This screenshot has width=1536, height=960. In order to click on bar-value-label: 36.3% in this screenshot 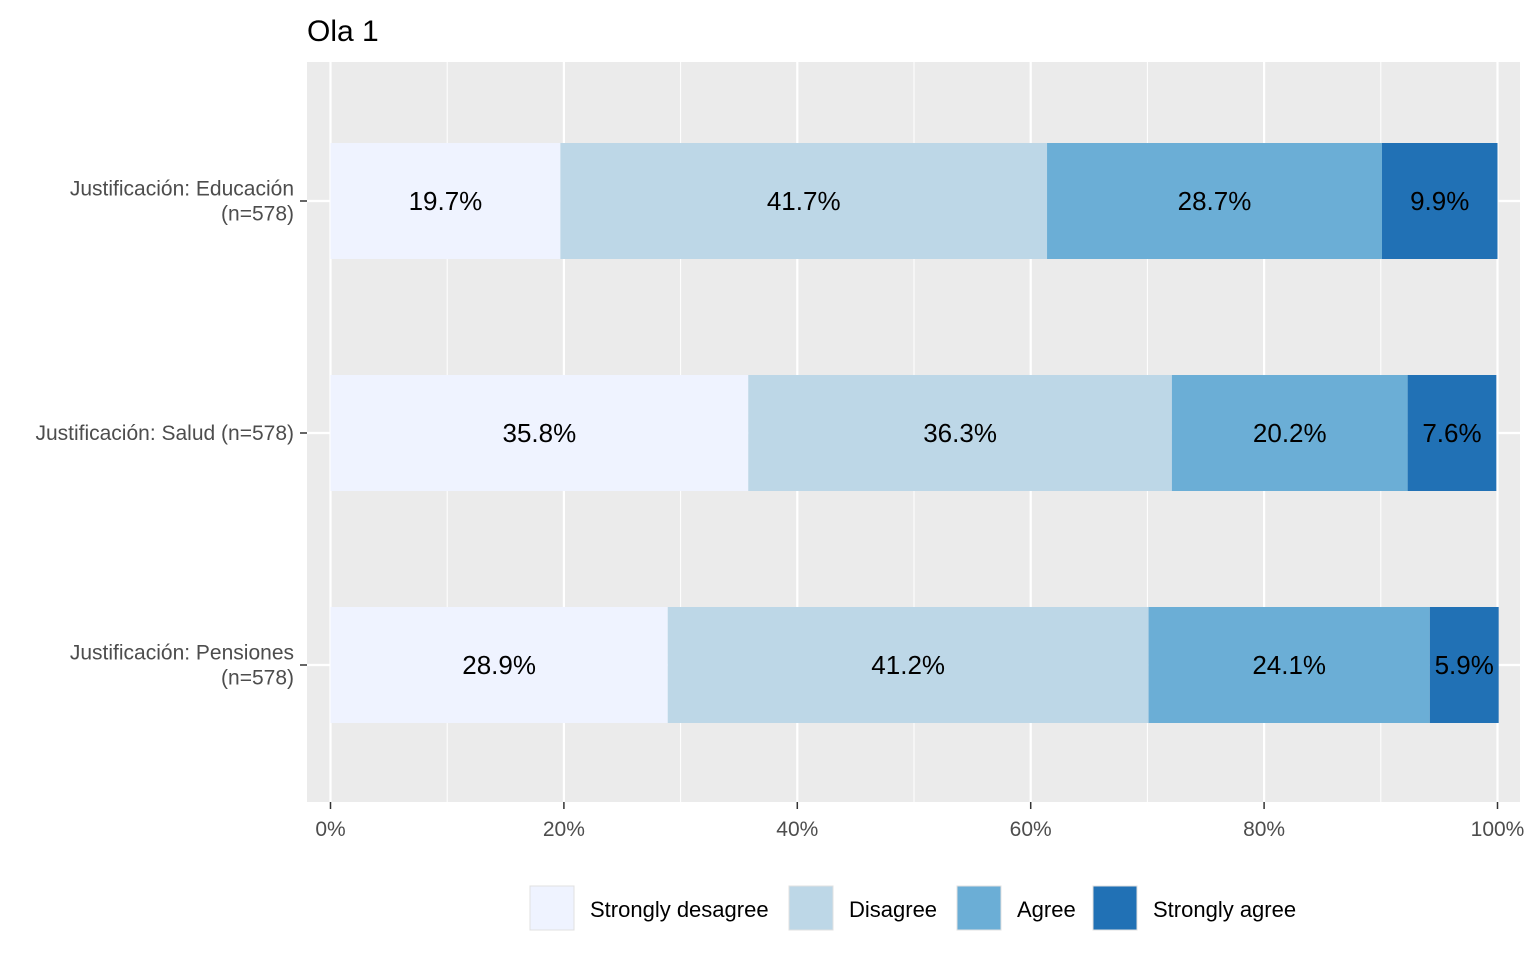, I will do `click(960, 433)`.